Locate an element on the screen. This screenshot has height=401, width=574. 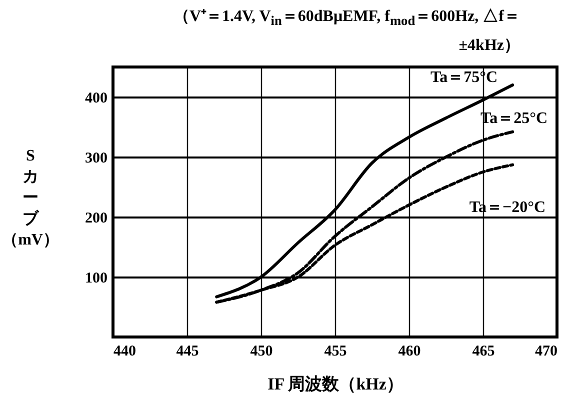
x-tick-label: 455 is located at coordinates (335, 352).